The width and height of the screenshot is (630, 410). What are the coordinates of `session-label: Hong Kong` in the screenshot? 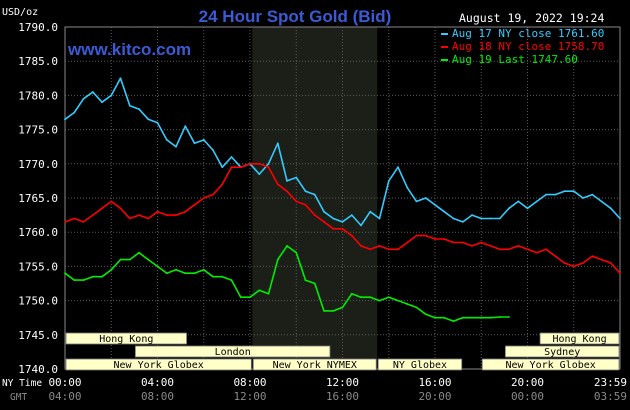 It's located at (579, 339).